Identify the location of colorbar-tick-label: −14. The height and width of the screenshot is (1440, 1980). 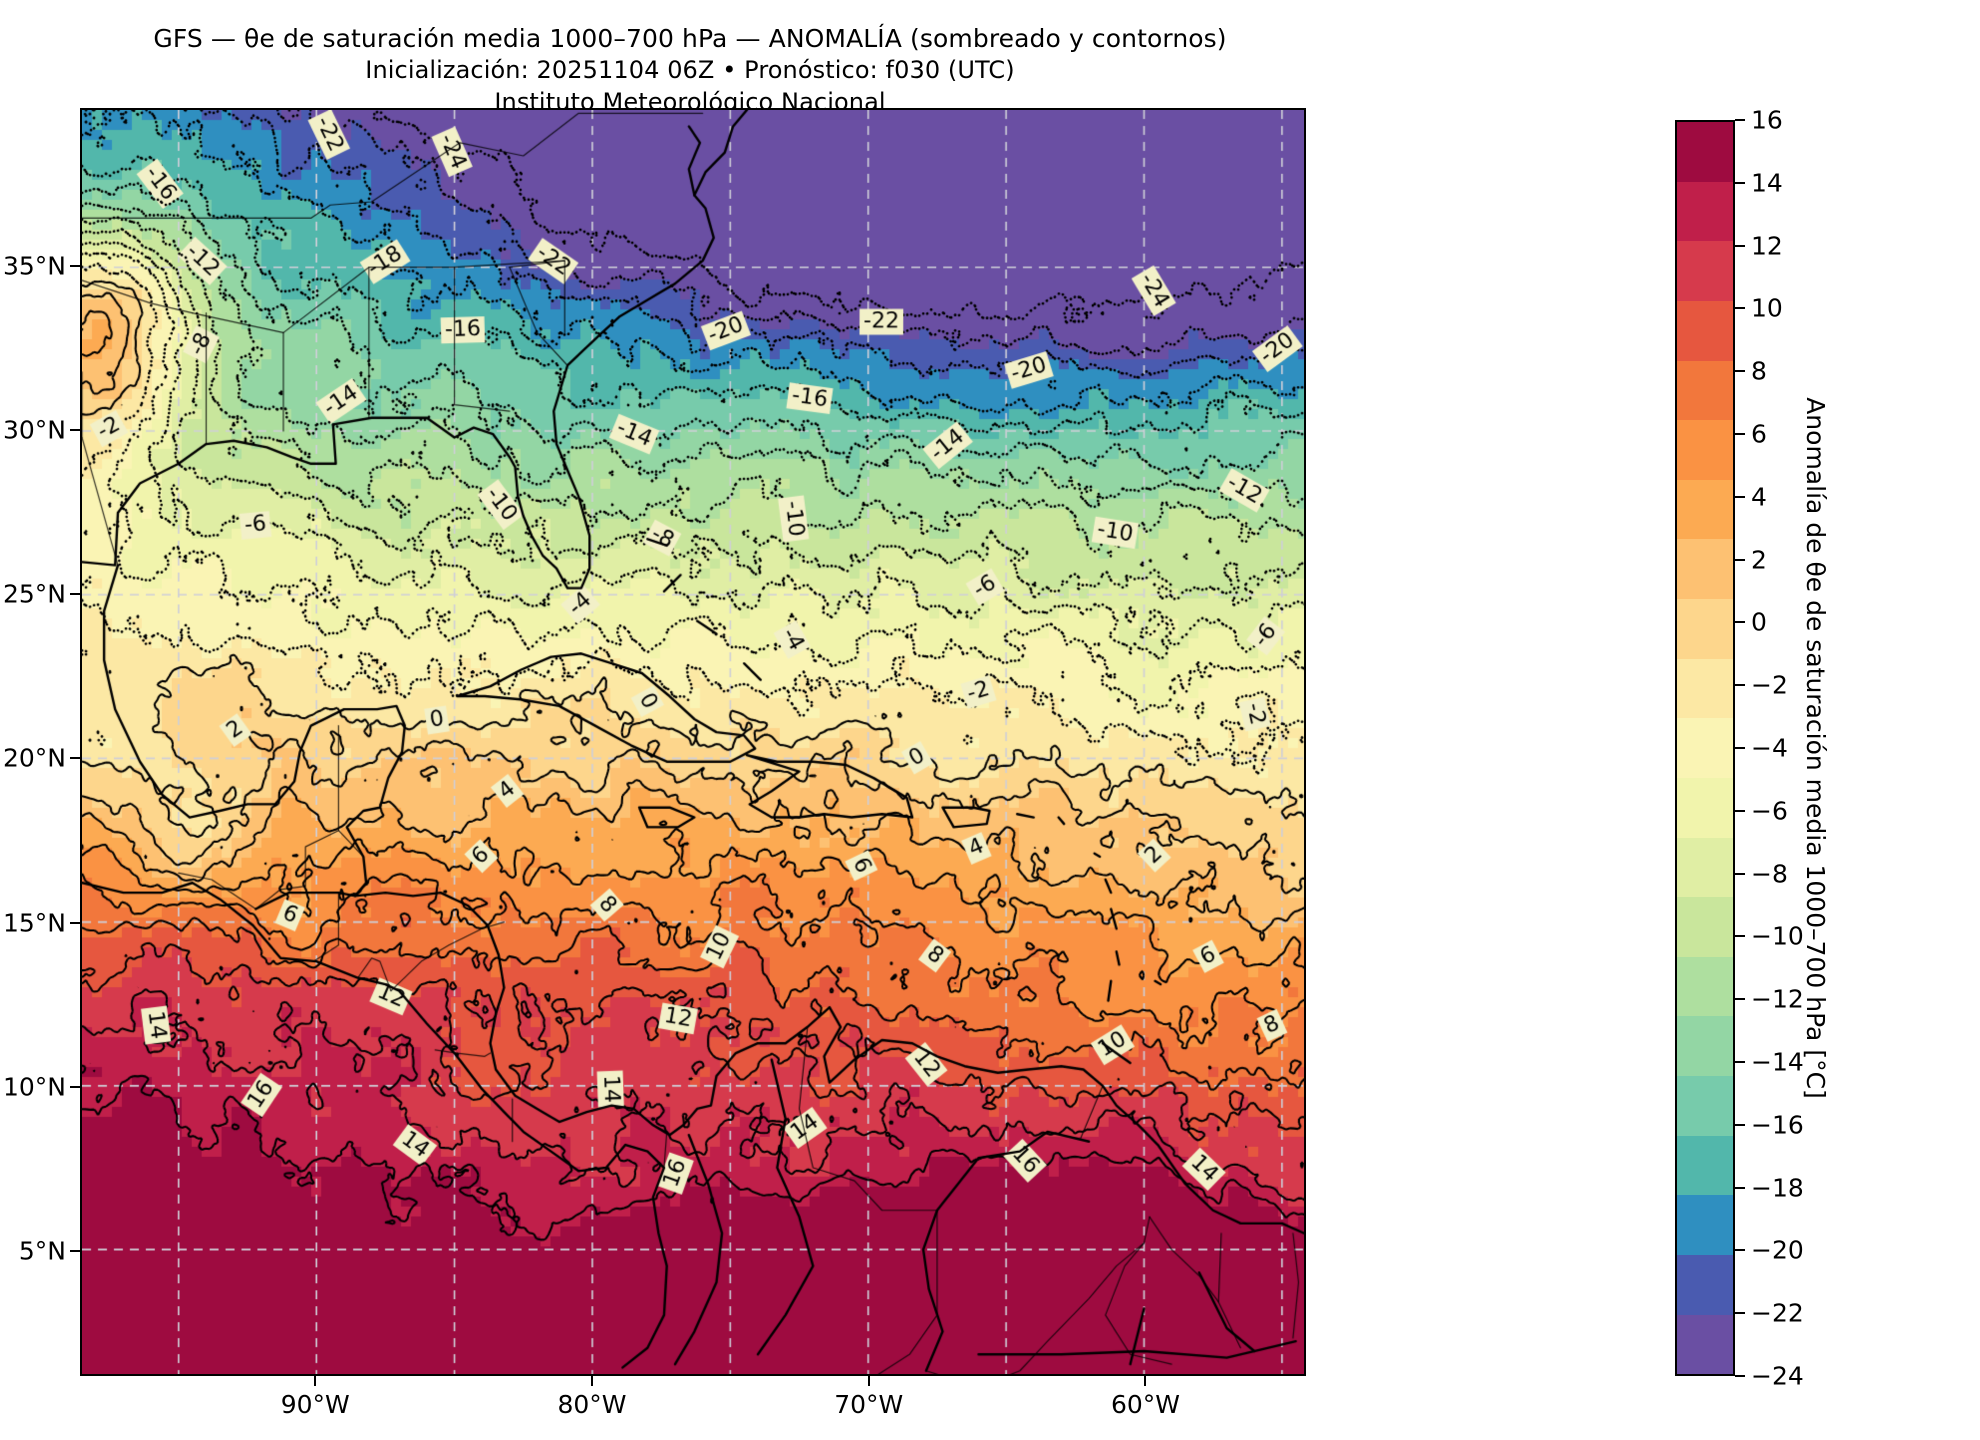
(1777, 1062).